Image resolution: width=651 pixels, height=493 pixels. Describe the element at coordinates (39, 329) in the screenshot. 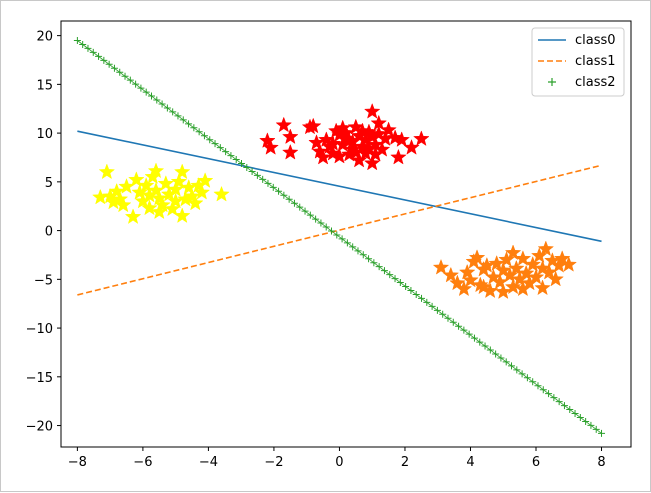

I see `y-tick-label: −10` at that location.